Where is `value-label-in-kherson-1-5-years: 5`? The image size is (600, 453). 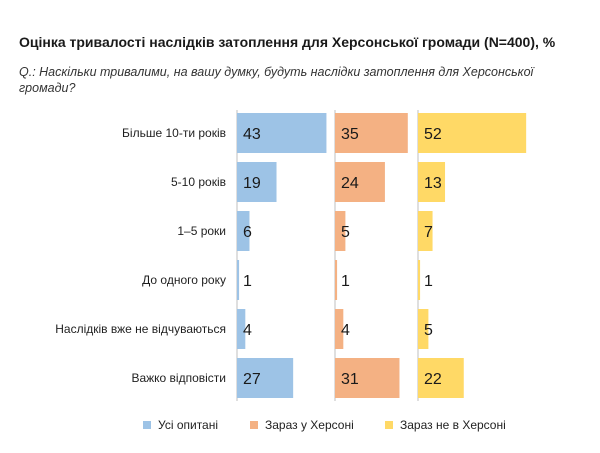 value-label-in-kherson-1-5-years: 5 is located at coordinates (345, 232).